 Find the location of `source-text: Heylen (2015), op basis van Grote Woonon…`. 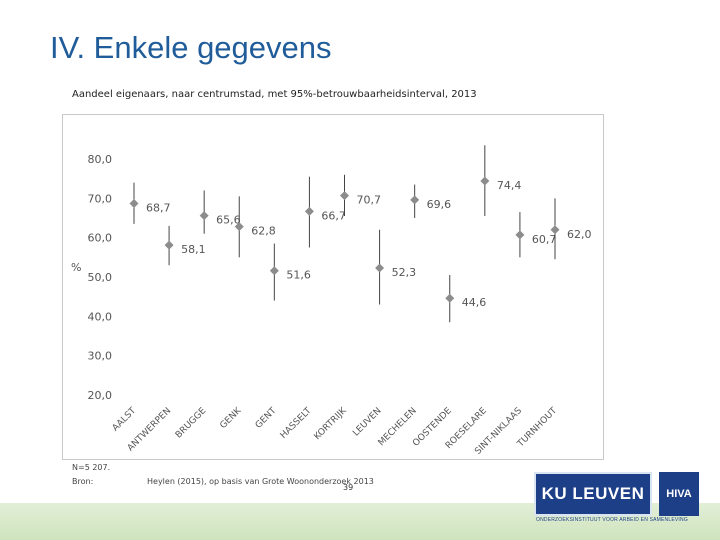

source-text: Heylen (2015), op basis van Grote Woonon… is located at coordinates (260, 481).